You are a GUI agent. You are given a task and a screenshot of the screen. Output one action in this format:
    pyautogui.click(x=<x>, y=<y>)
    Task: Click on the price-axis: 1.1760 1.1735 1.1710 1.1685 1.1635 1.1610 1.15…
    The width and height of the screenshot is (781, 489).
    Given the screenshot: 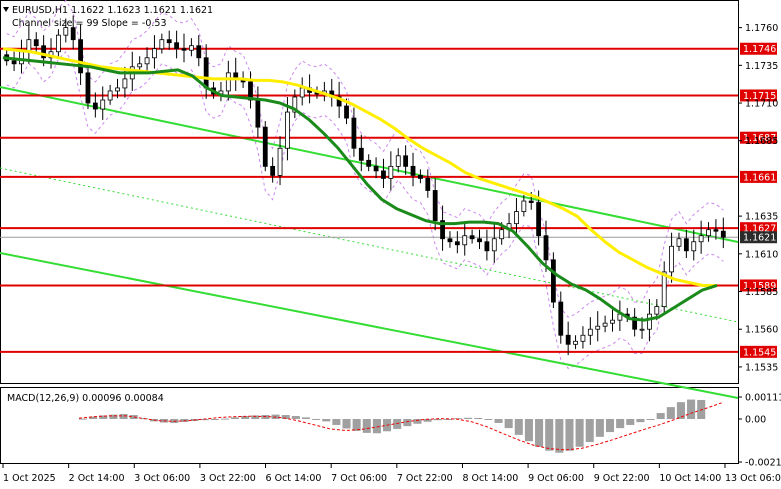 What is the action you would take?
    pyautogui.click(x=758, y=198)
    